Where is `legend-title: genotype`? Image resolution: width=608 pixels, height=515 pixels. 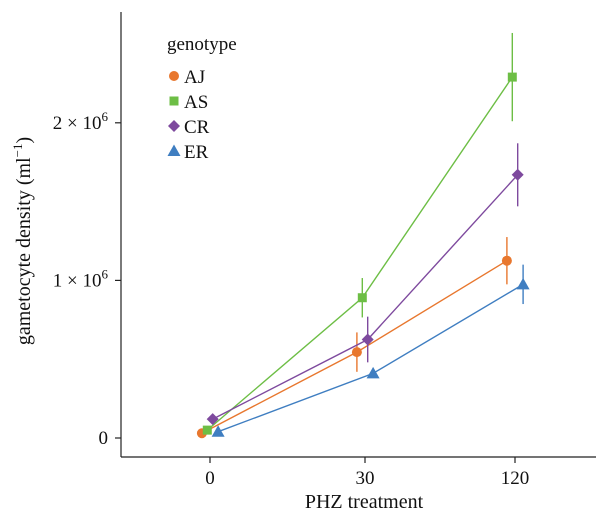
legend-title: genotype is located at coordinates (202, 44).